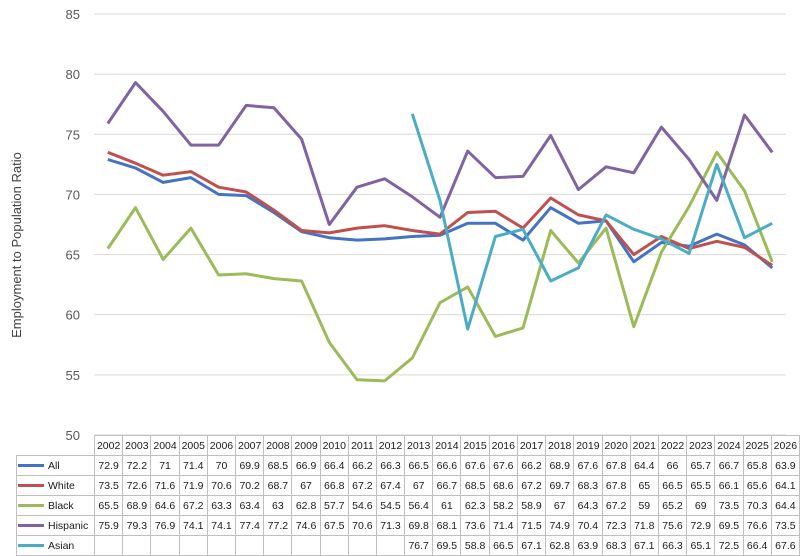 This screenshot has width=800, height=556. What do you see at coordinates (278, 445) in the screenshot?
I see `year-header-2008: 2008` at bounding box center [278, 445].